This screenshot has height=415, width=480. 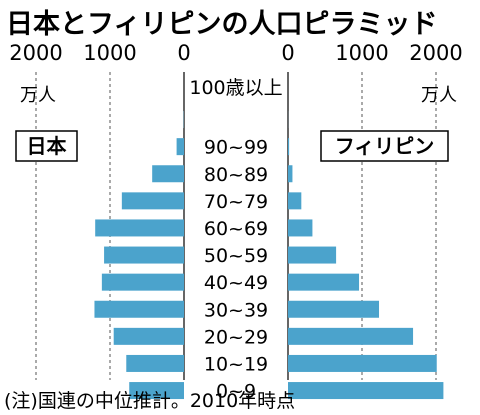 What do you see at coordinates (236, 337) in the screenshot?
I see `age-category-label: 20~29` at bounding box center [236, 337].